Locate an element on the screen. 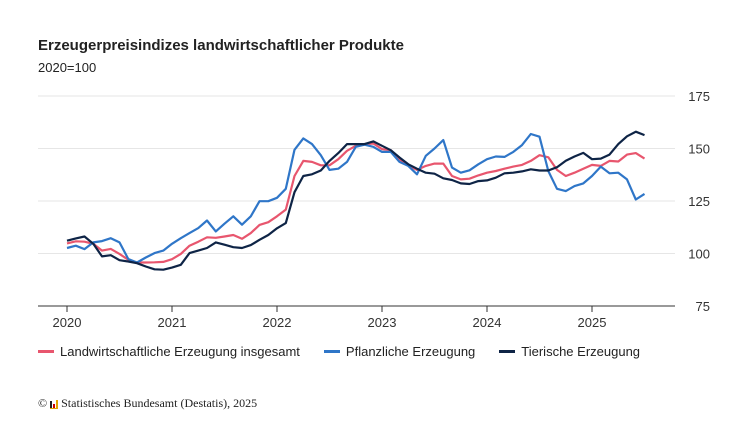  y-tick-label: 100 is located at coordinates (699, 254).